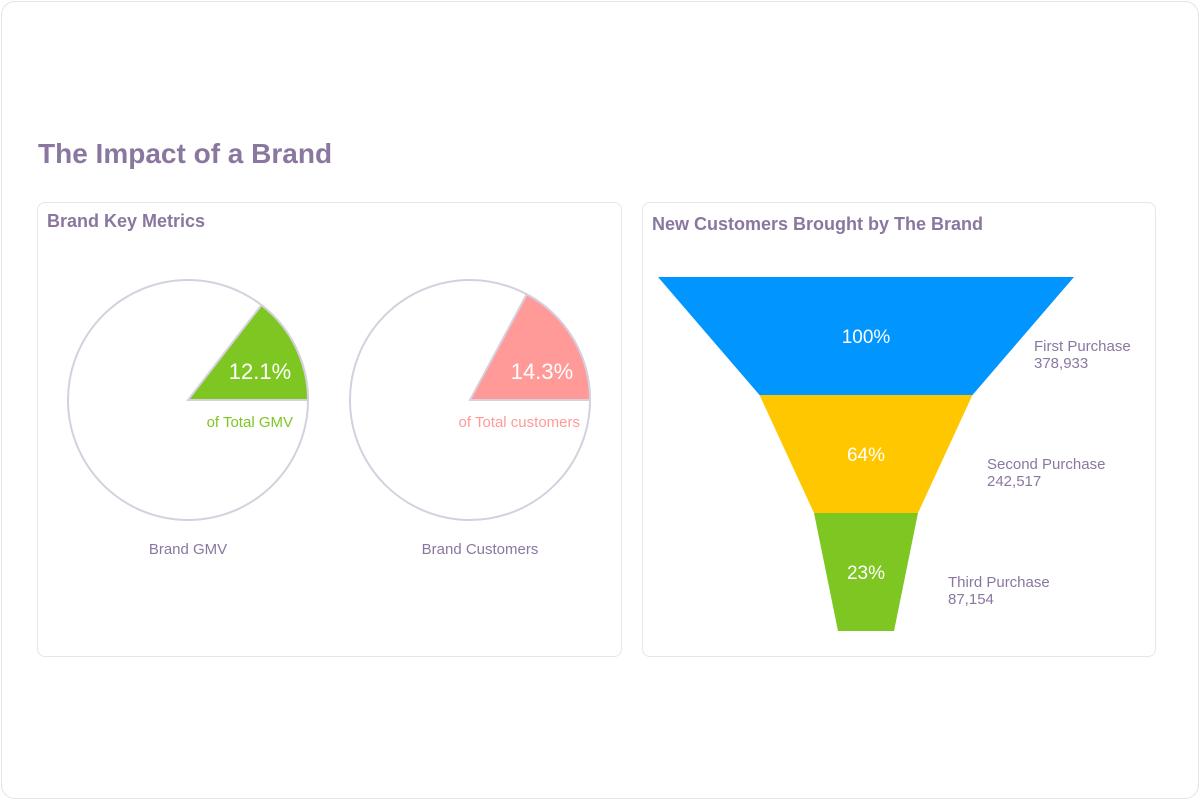  I want to click on funnel-percent-label: 64%, so click(866, 455).